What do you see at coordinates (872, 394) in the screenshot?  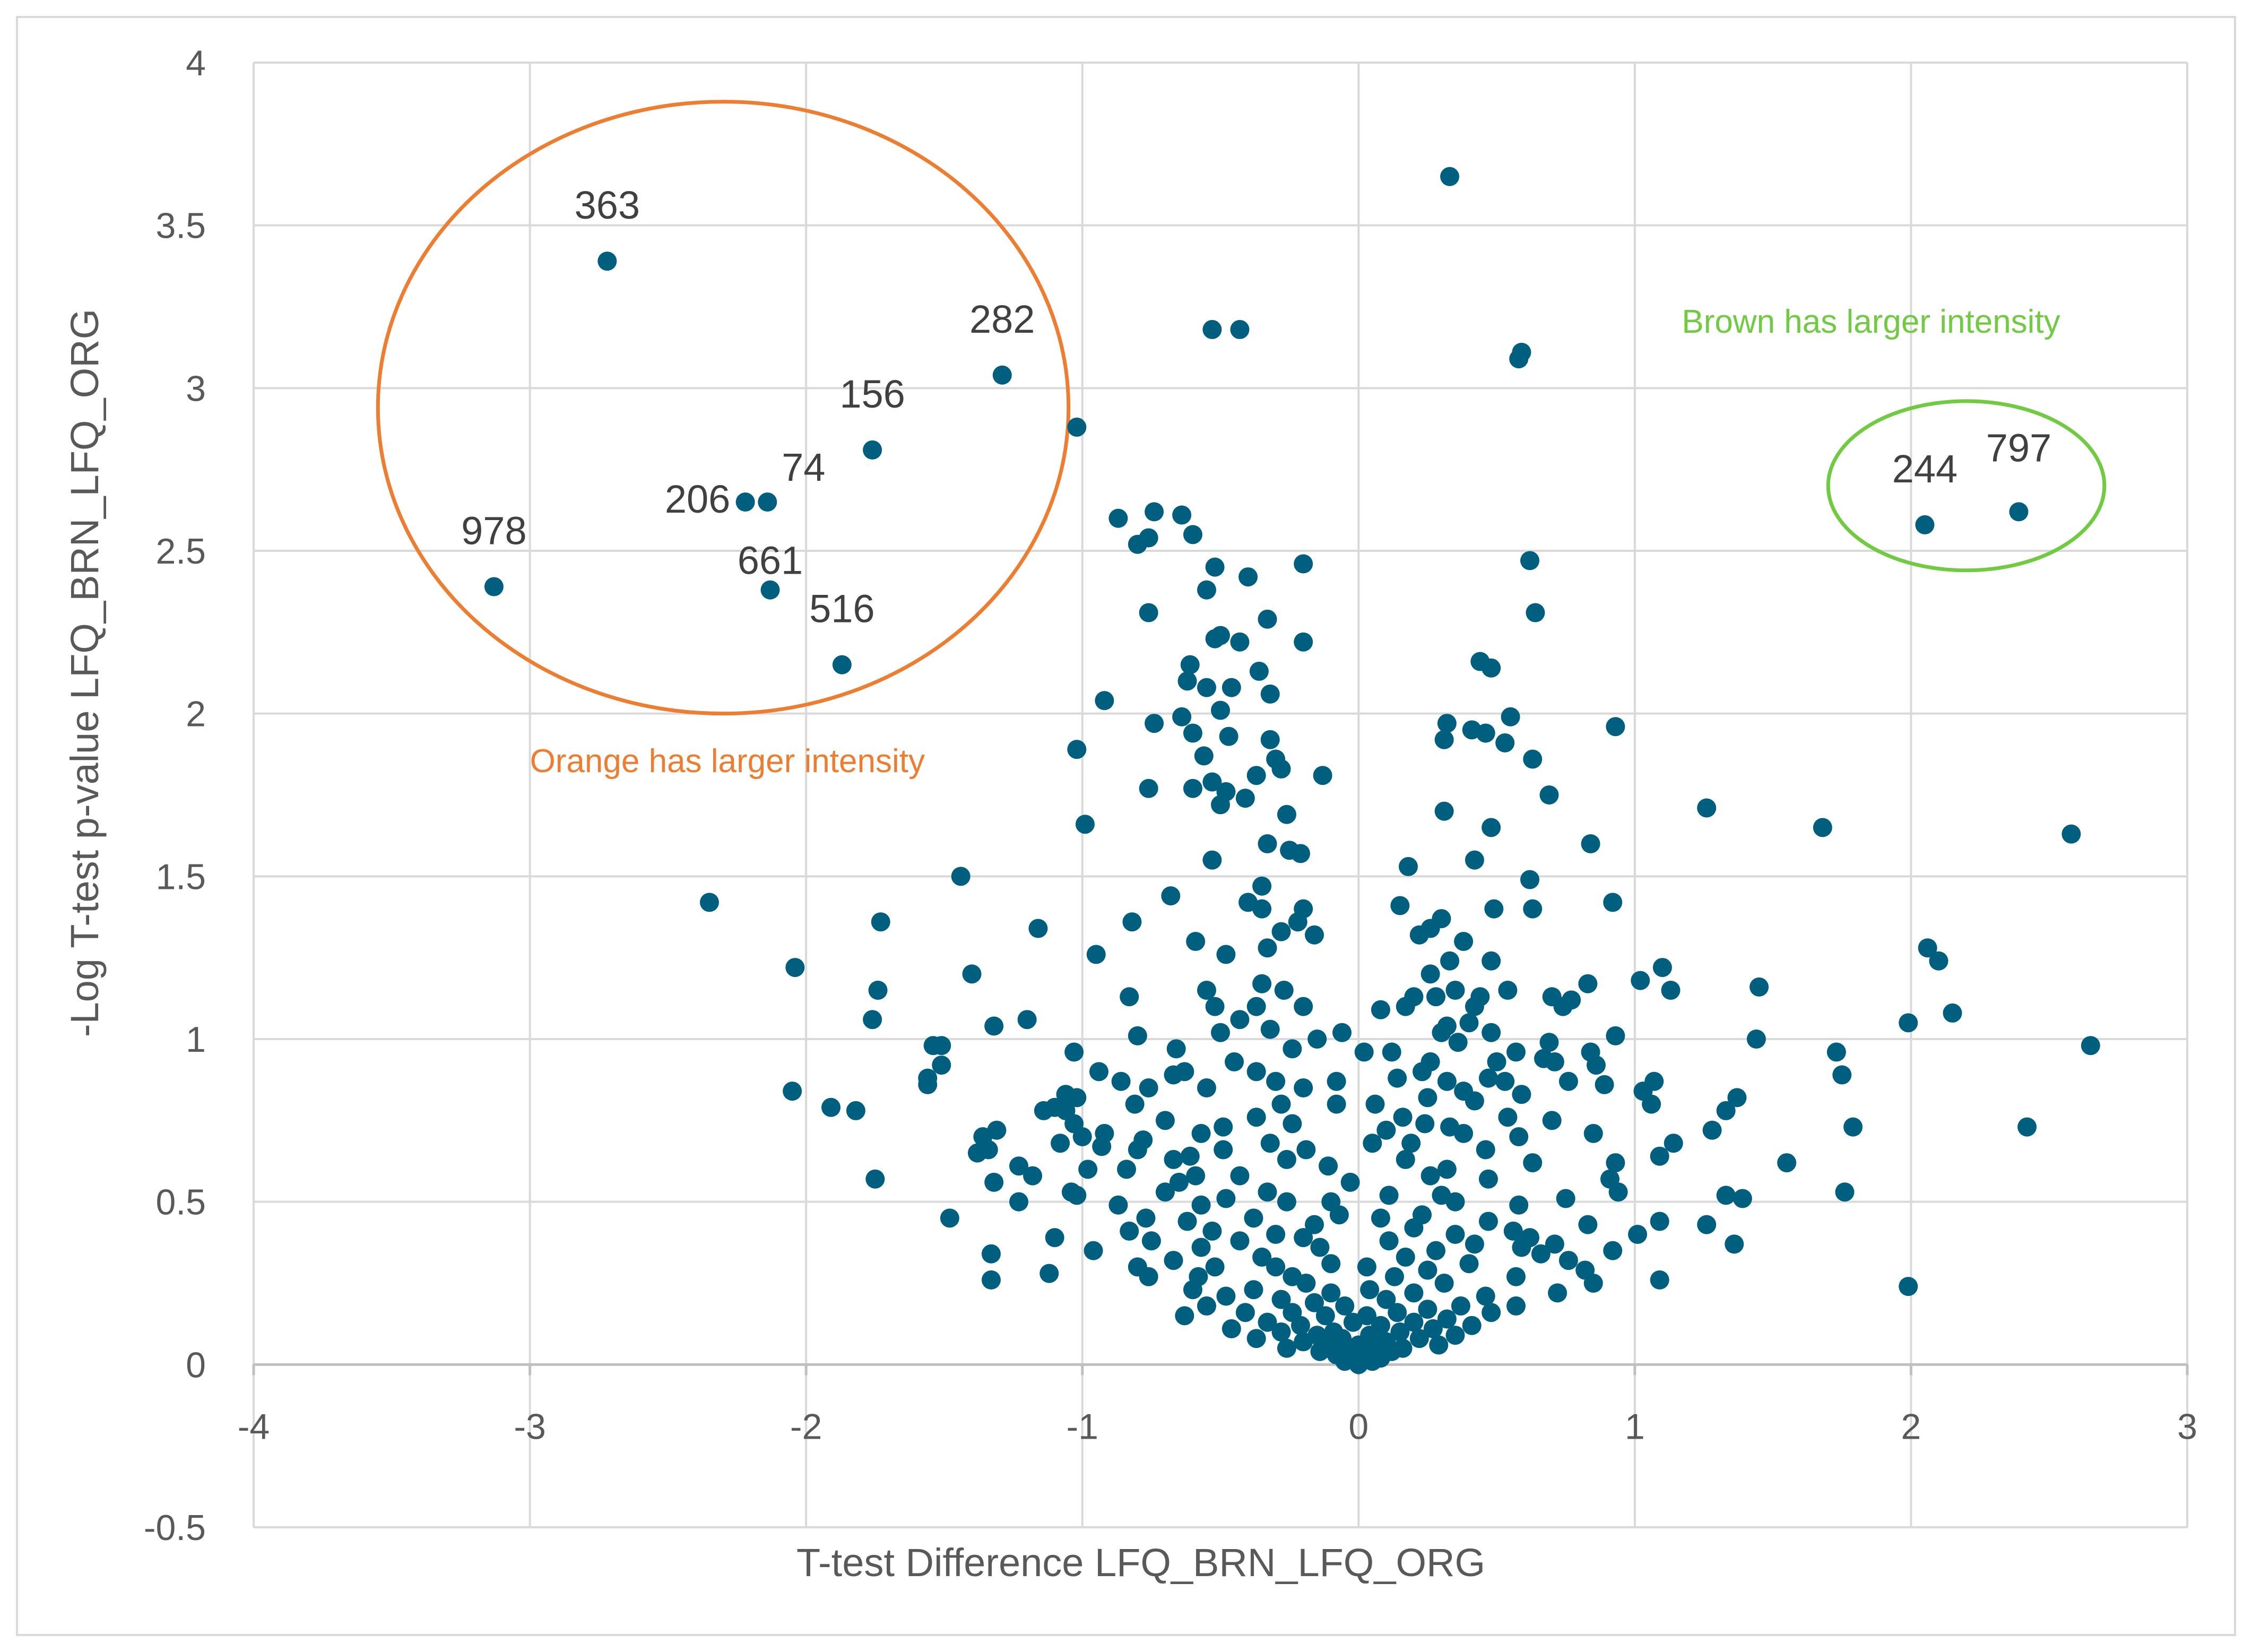 I see `point-label: 156` at bounding box center [872, 394].